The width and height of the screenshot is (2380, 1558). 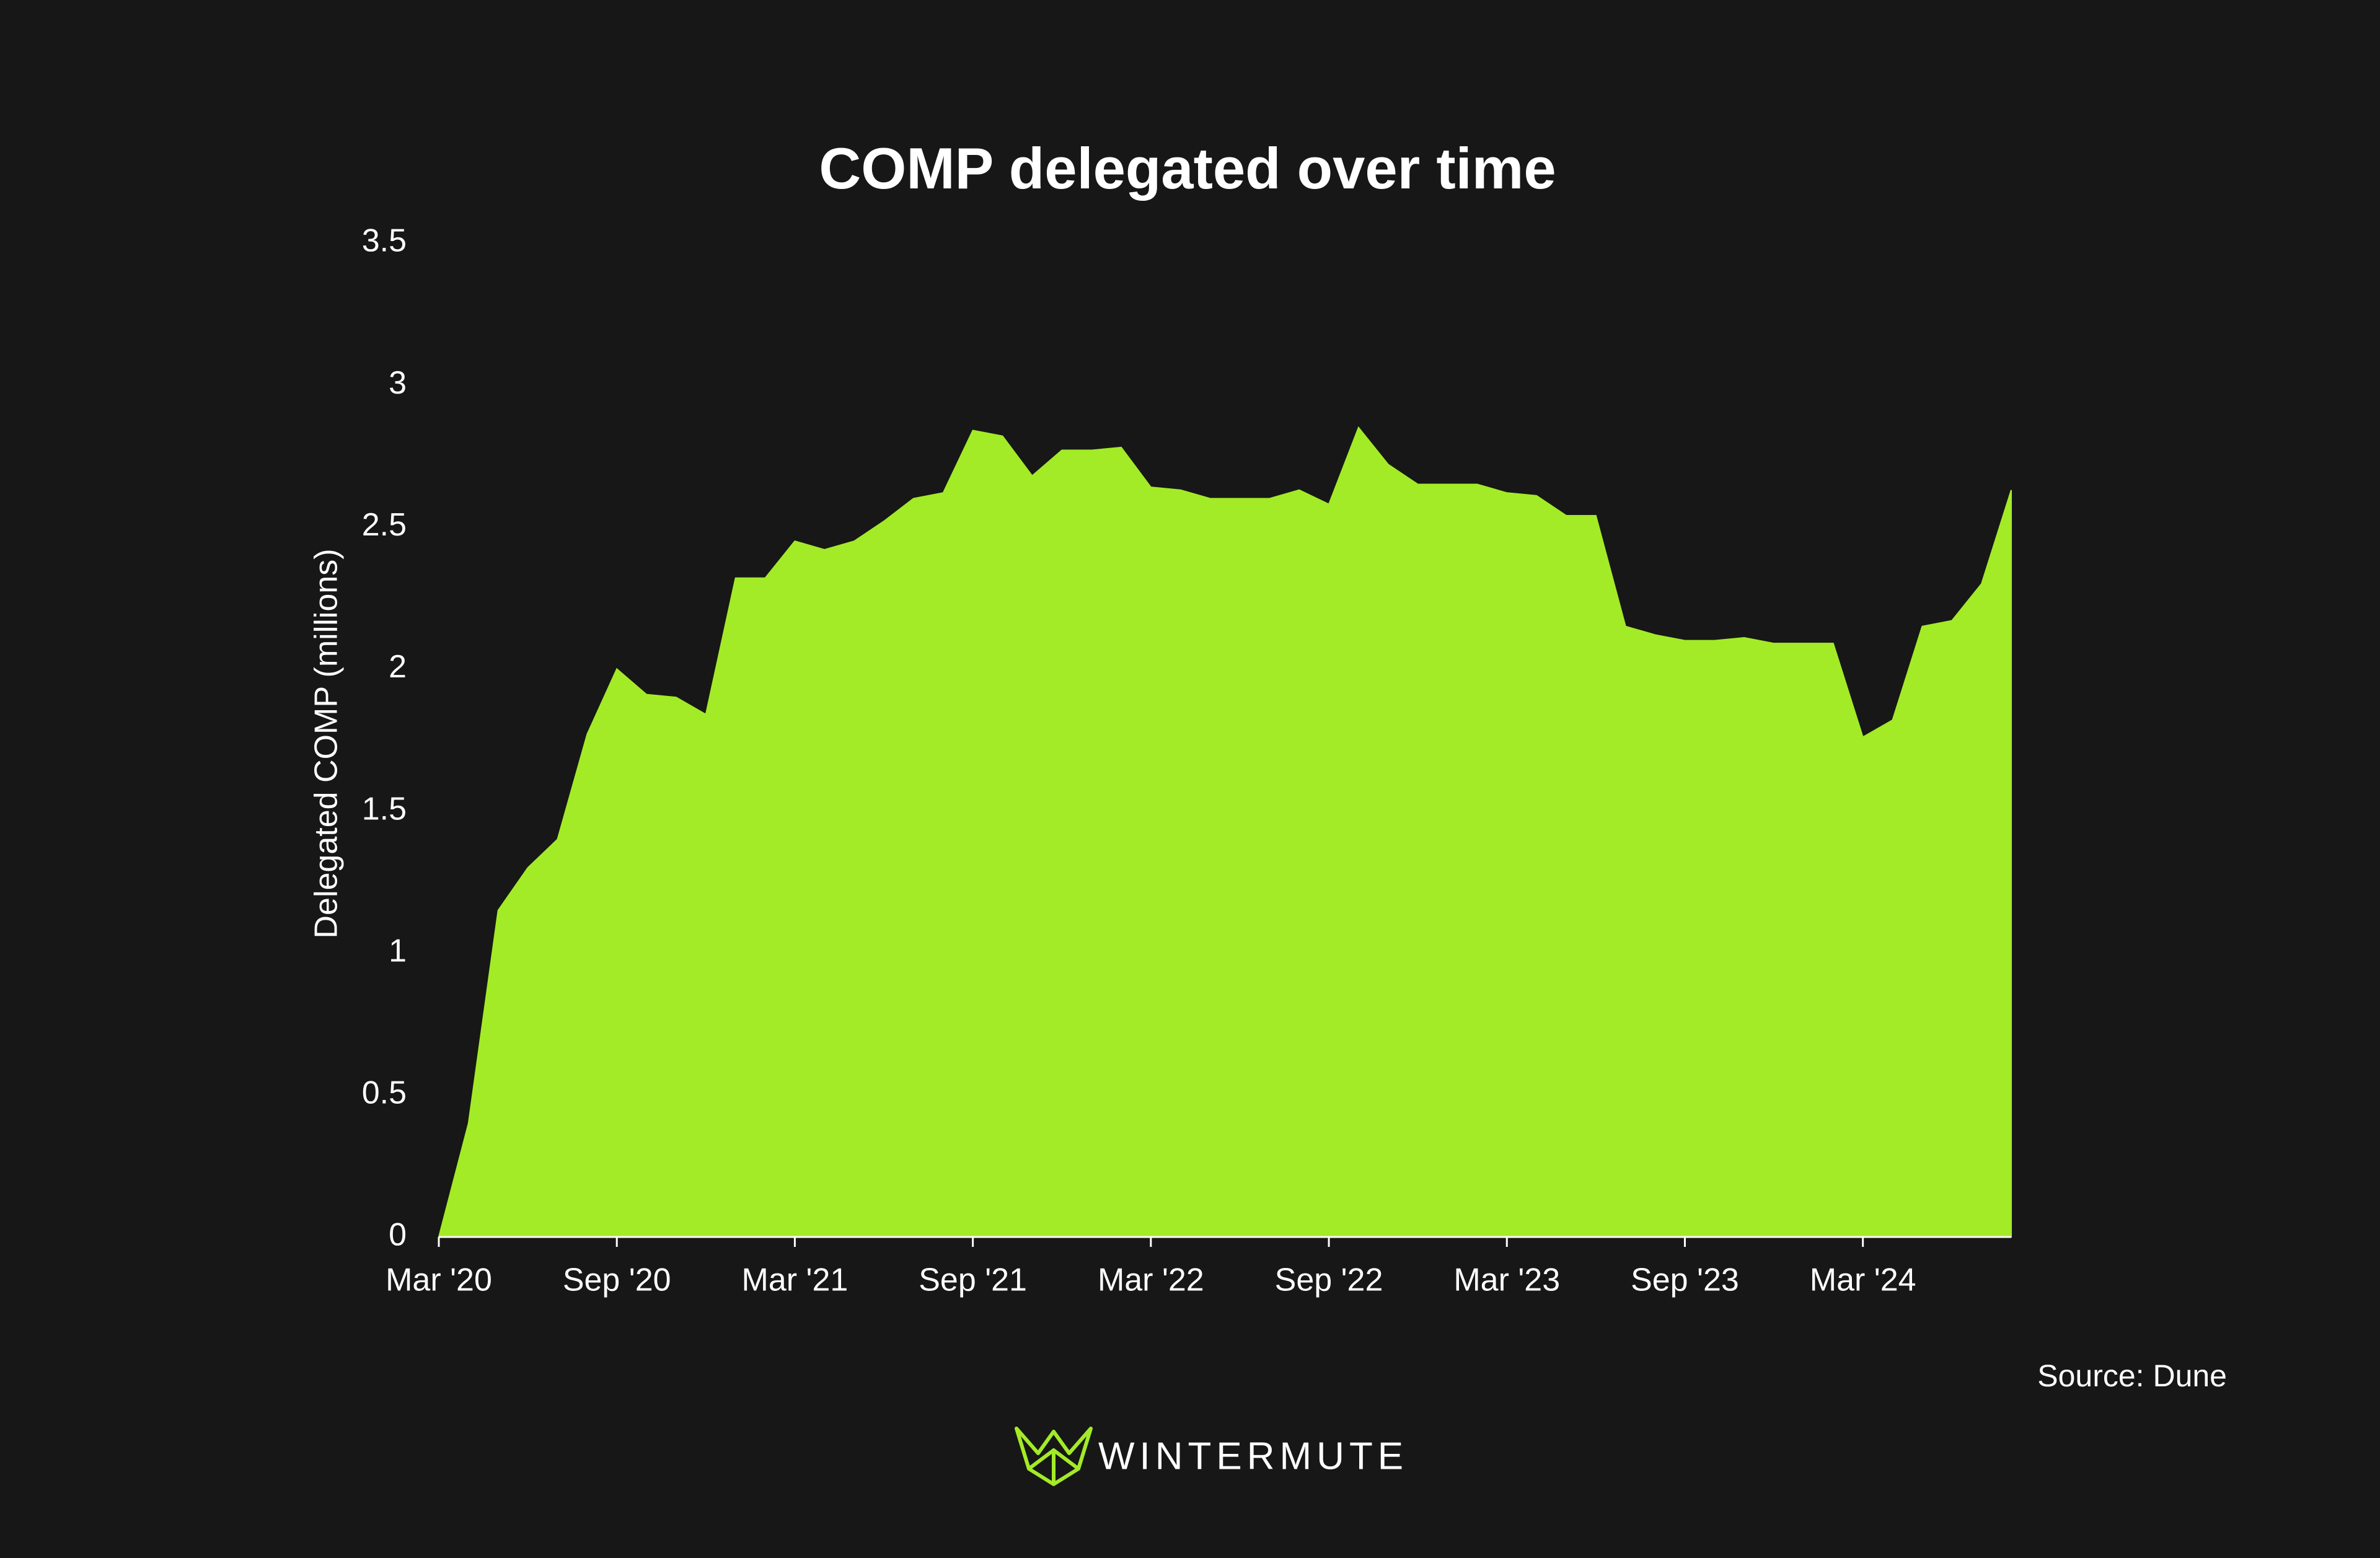 What do you see at coordinates (398, 951) in the screenshot?
I see `y-tick-label: 1` at bounding box center [398, 951].